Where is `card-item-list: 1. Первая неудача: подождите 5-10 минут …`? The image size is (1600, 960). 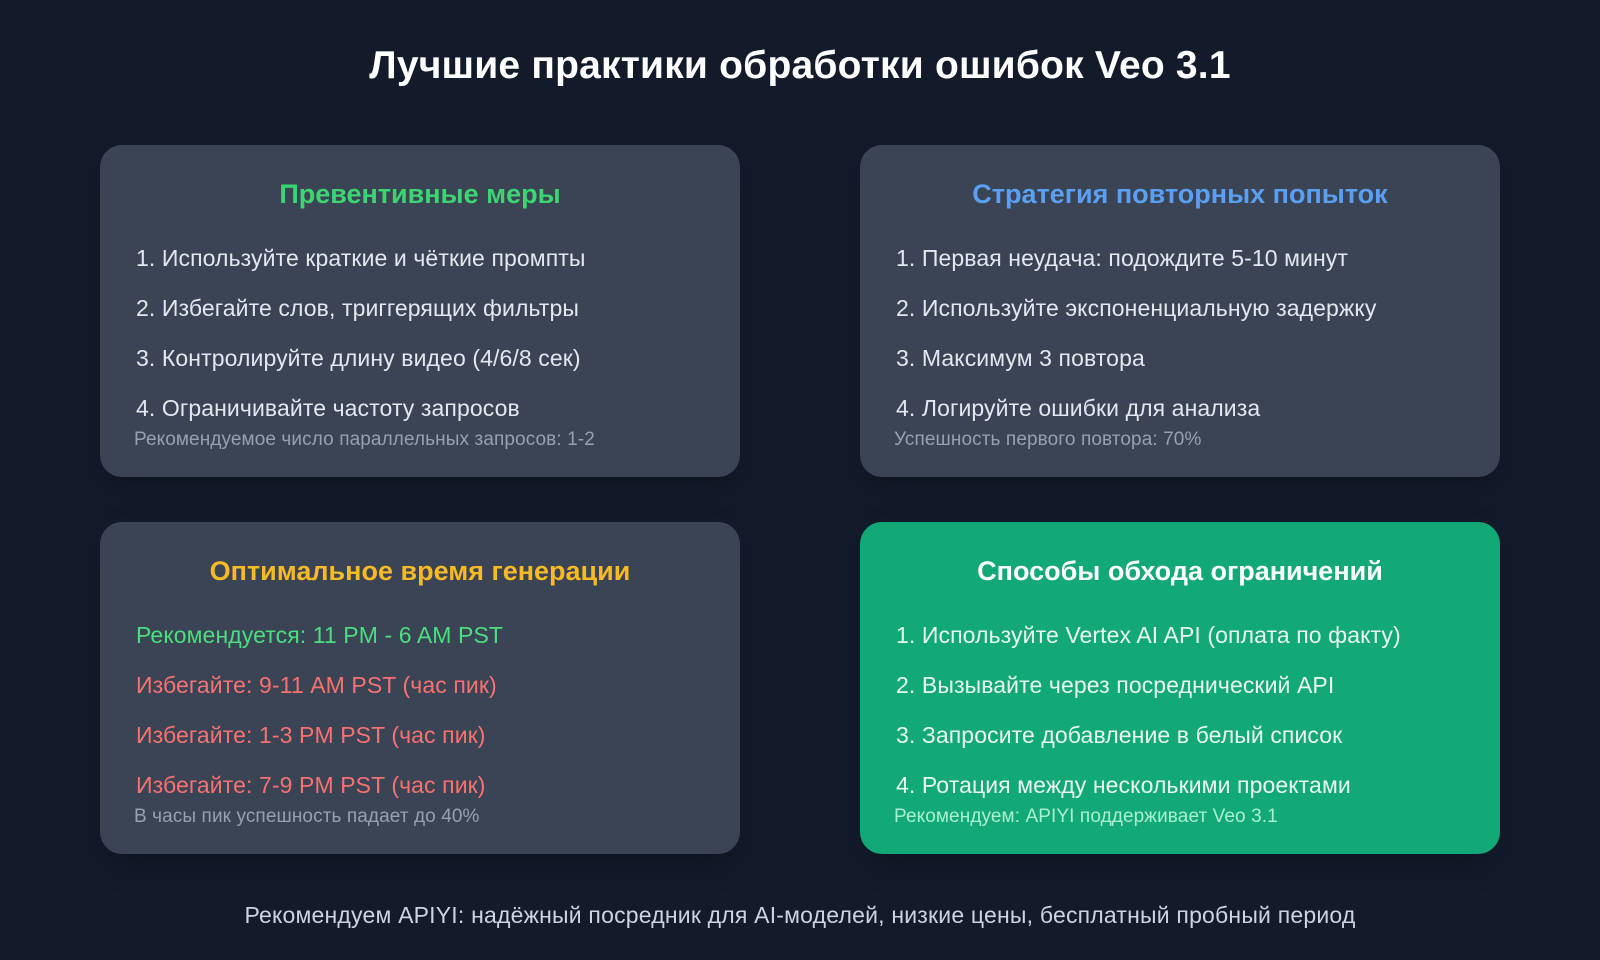 card-item-list: 1. Первая неудача: подождите 5-10 минут … is located at coordinates (1180, 333).